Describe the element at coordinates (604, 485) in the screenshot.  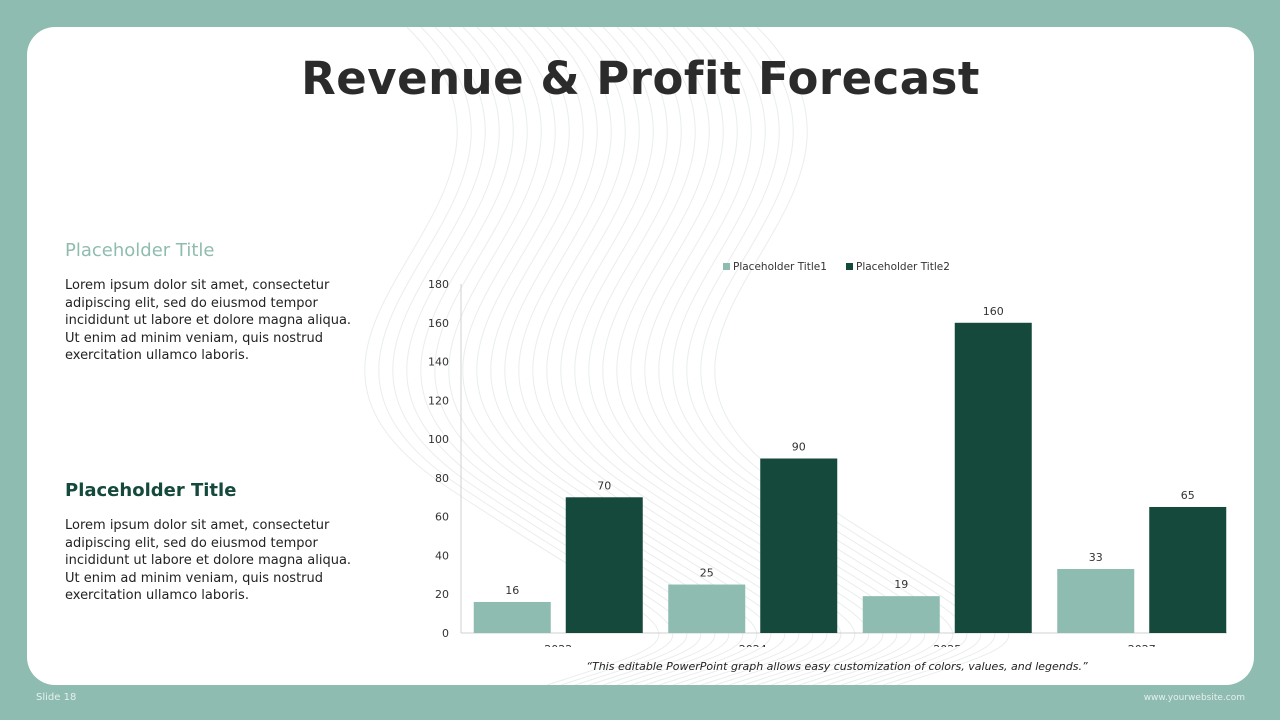
I see `data-label: 70` at that location.